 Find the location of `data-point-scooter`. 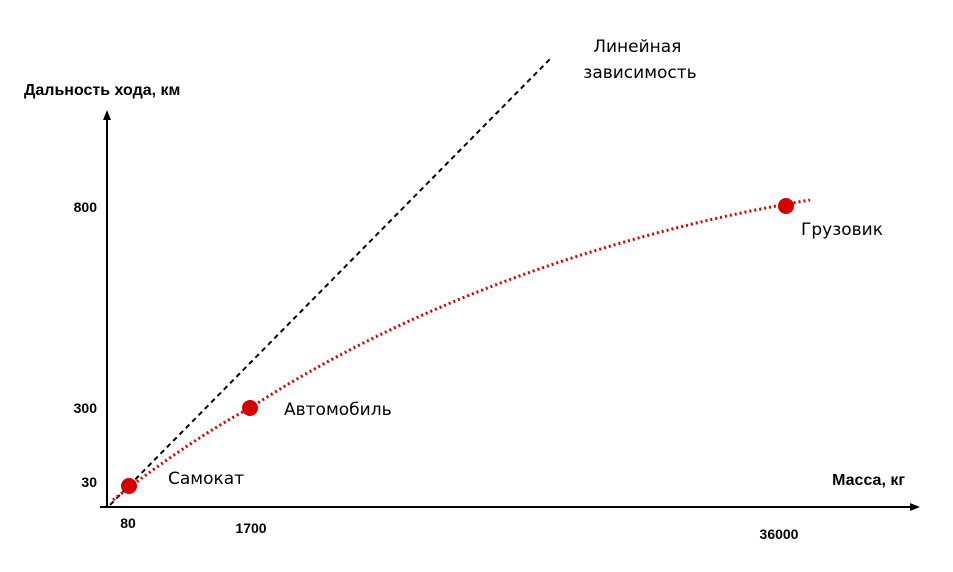

data-point-scooter is located at coordinates (129, 486).